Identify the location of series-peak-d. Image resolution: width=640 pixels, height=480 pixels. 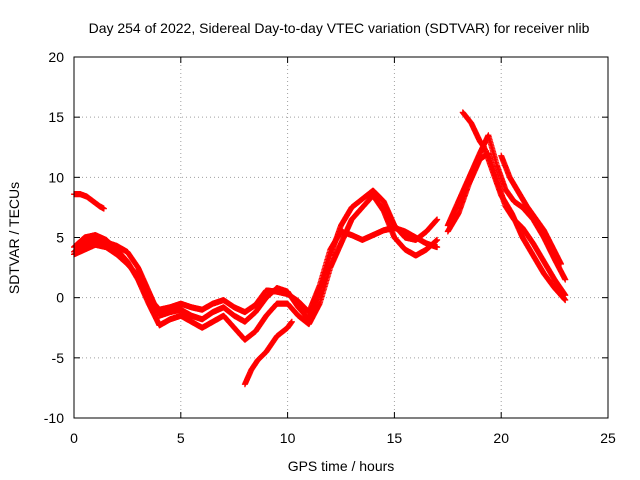
(531, 209).